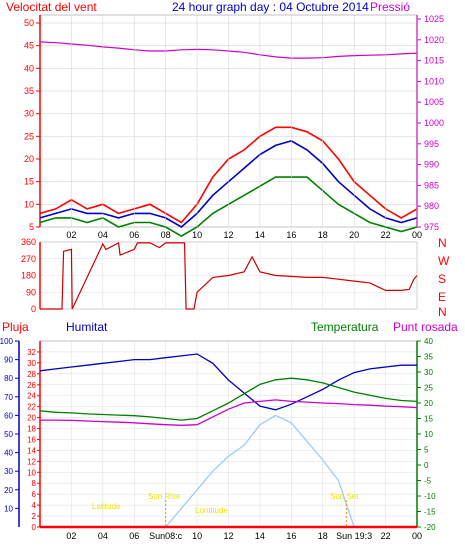  Describe the element at coordinates (228, 399) in the screenshot. I see `series-temperature` at that location.